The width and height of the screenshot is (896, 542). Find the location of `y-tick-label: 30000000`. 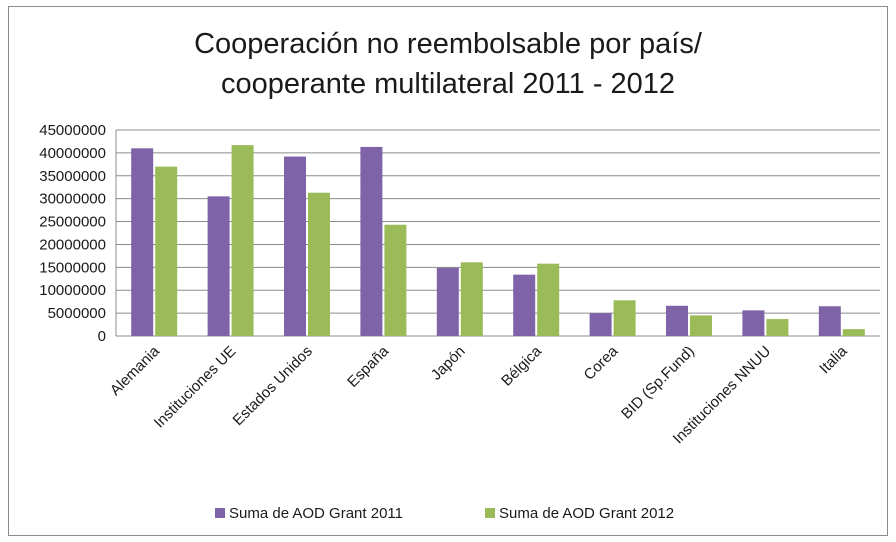

y-tick-label: 30000000 is located at coordinates (72, 199).